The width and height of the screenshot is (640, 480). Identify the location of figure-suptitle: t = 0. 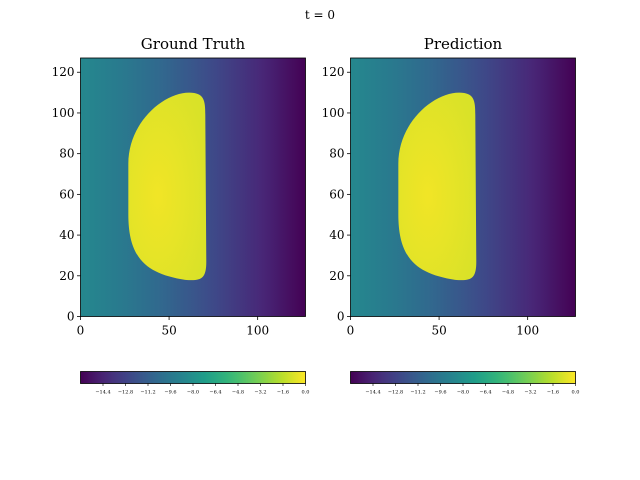
(320, 15).